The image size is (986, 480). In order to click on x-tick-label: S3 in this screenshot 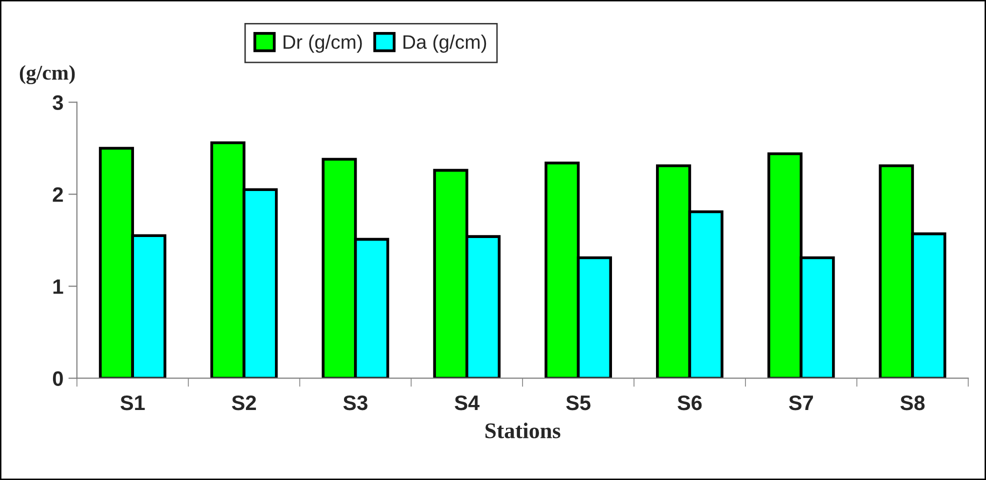, I will do `click(355, 402)`.